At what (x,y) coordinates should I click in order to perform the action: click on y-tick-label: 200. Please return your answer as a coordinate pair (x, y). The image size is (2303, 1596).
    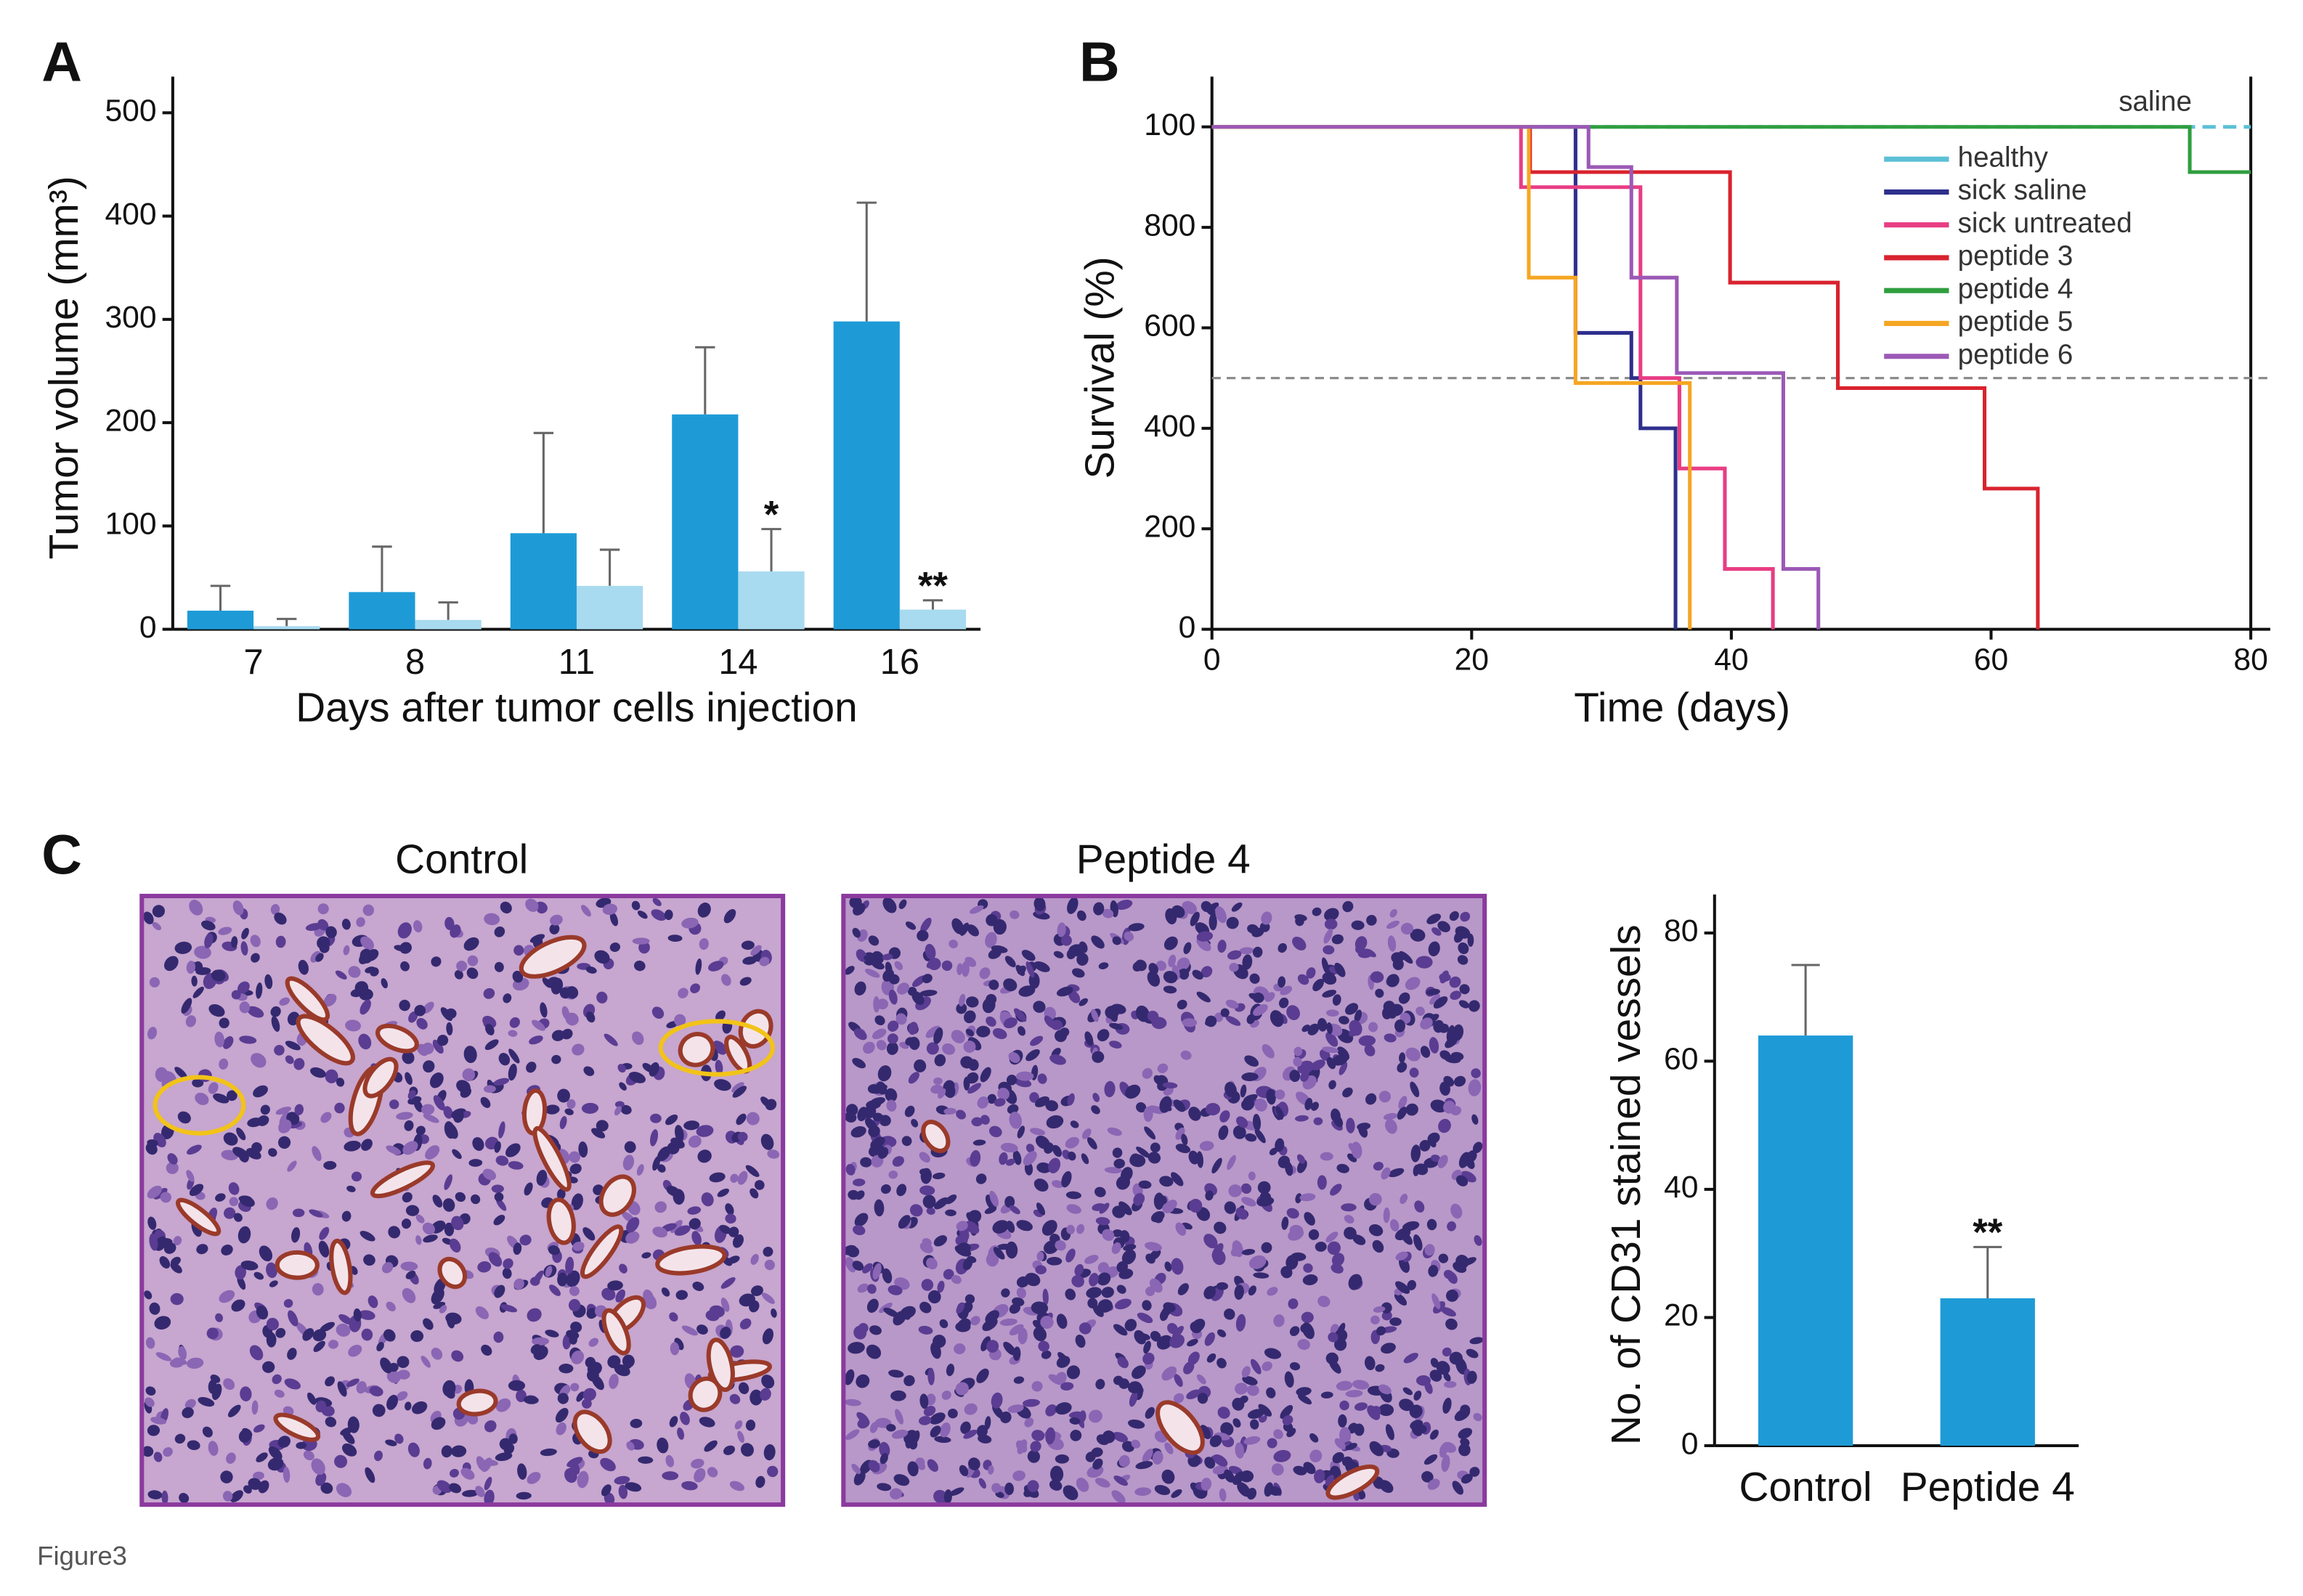
    Looking at the image, I should click on (130, 420).